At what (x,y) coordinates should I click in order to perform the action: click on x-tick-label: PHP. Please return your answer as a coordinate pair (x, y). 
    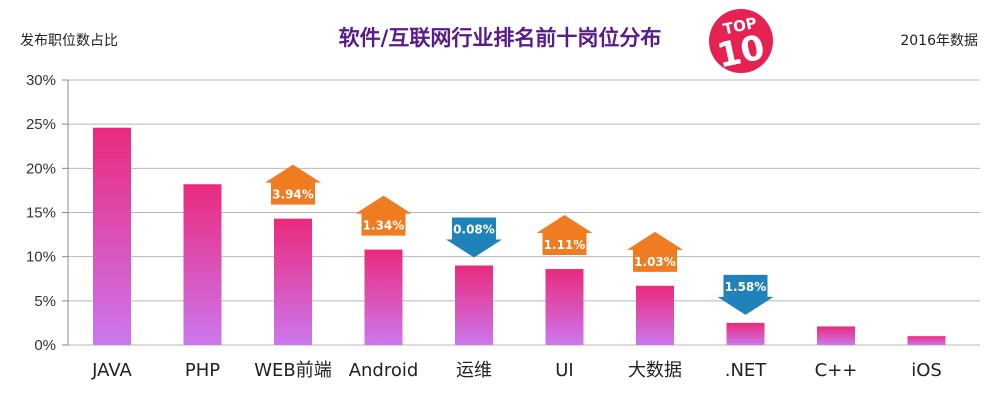
    Looking at the image, I should click on (202, 370).